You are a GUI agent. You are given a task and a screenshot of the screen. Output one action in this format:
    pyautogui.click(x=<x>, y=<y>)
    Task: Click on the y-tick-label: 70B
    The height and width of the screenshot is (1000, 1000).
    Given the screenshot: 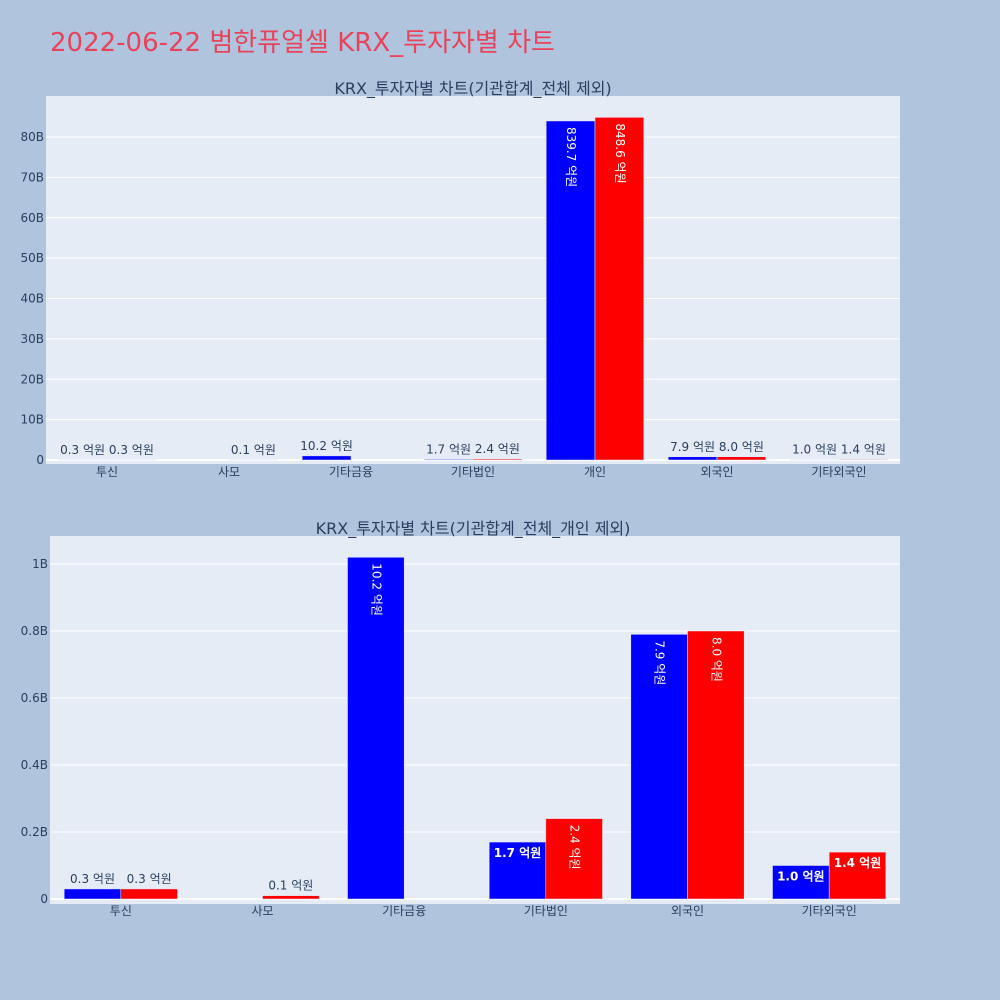 What is the action you would take?
    pyautogui.click(x=32, y=177)
    